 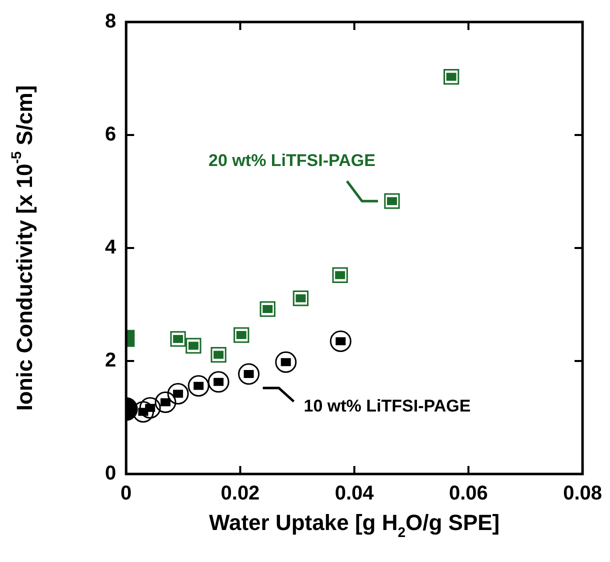 What do you see at coordinates (582, 493) in the screenshot?
I see `x-tick-label: 0.08` at bounding box center [582, 493].